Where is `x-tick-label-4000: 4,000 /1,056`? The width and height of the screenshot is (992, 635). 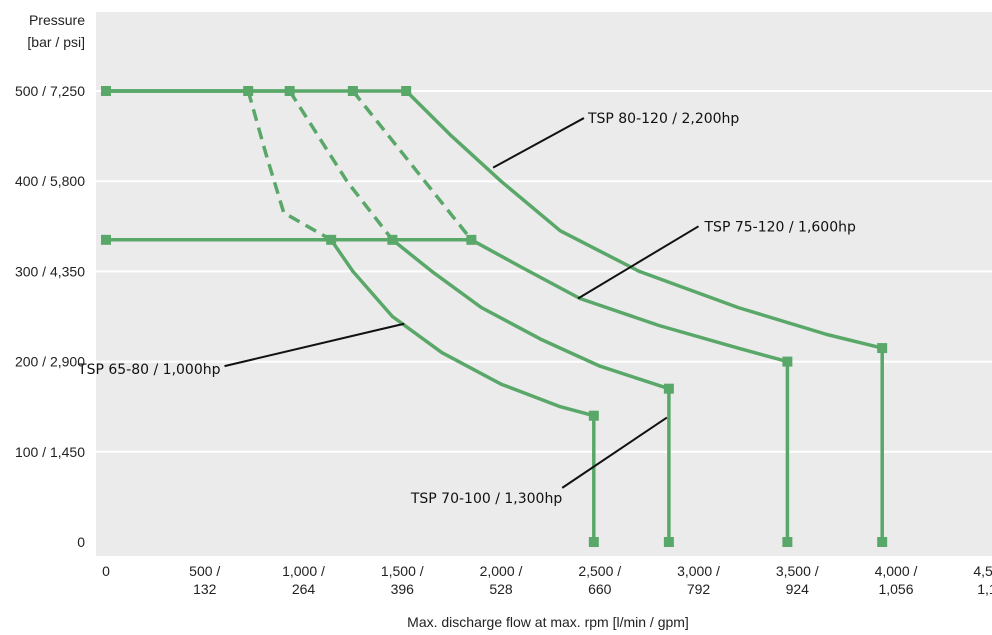
x-tick-label-4000: 4,000 /1,056 is located at coordinates (896, 580).